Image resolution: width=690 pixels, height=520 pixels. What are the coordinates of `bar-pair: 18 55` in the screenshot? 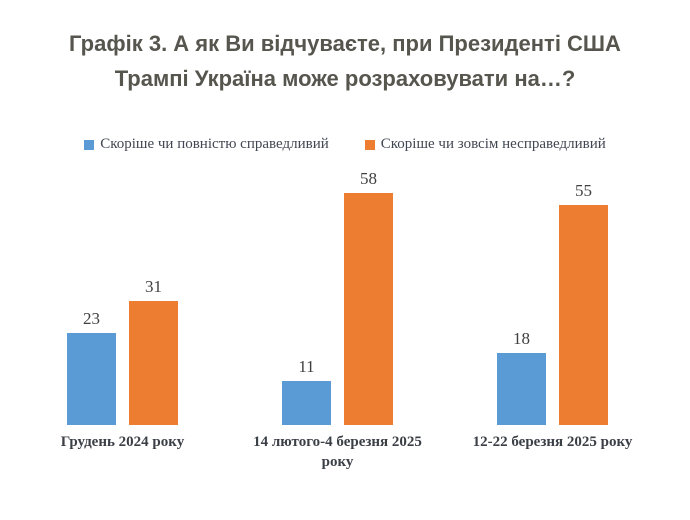 It's located at (552, 303).